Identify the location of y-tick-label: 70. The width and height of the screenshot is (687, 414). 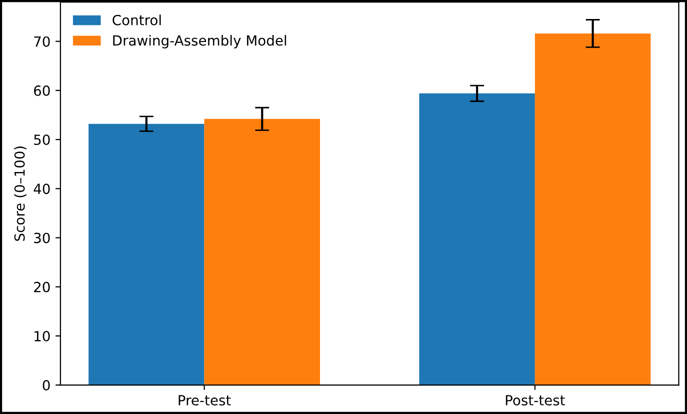
(42, 41).